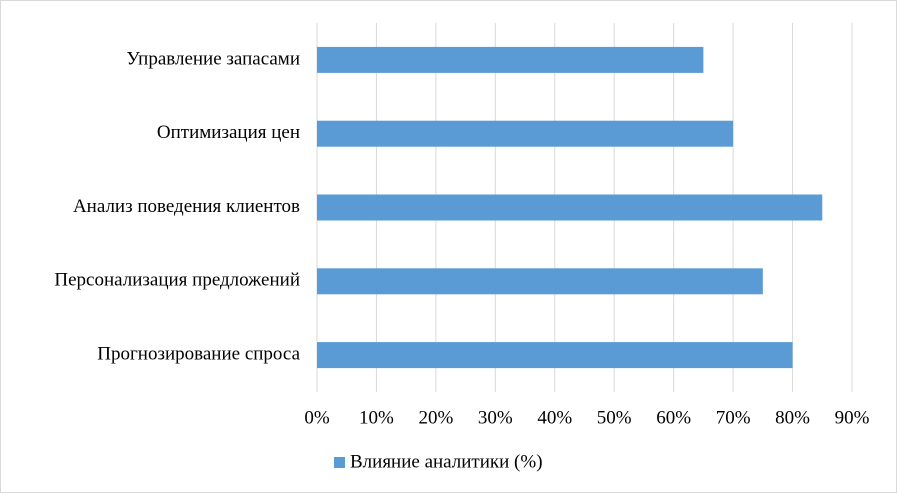  Describe the element at coordinates (339, 462) in the screenshot. I see `legend-swatch` at that location.